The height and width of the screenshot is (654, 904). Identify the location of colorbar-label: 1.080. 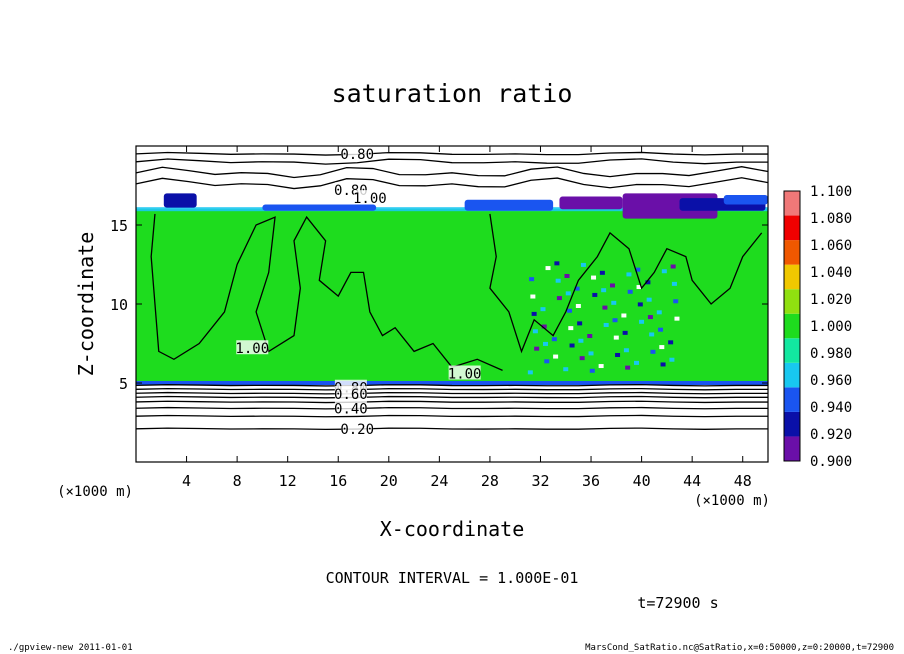
(831, 219).